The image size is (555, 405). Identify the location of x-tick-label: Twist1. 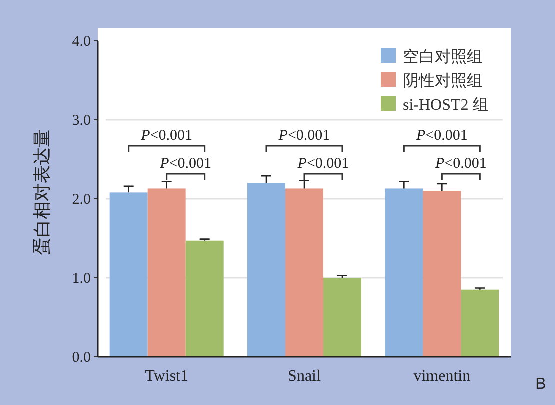
(166, 376).